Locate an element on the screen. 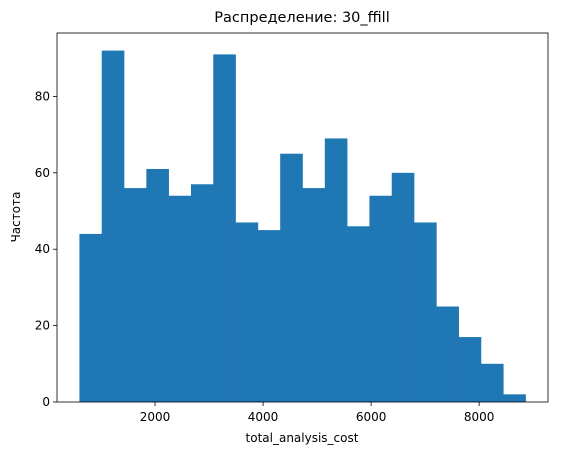 This screenshot has width=562, height=455. x-tick-label: 8000 is located at coordinates (479, 417).